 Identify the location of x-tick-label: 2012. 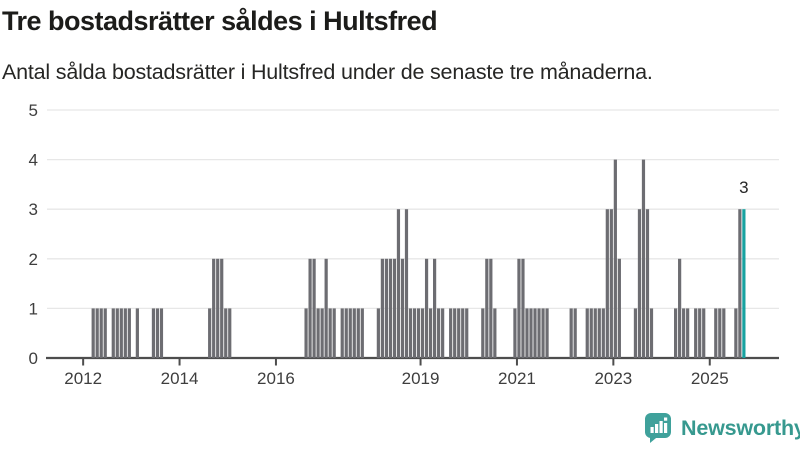
(83, 378).